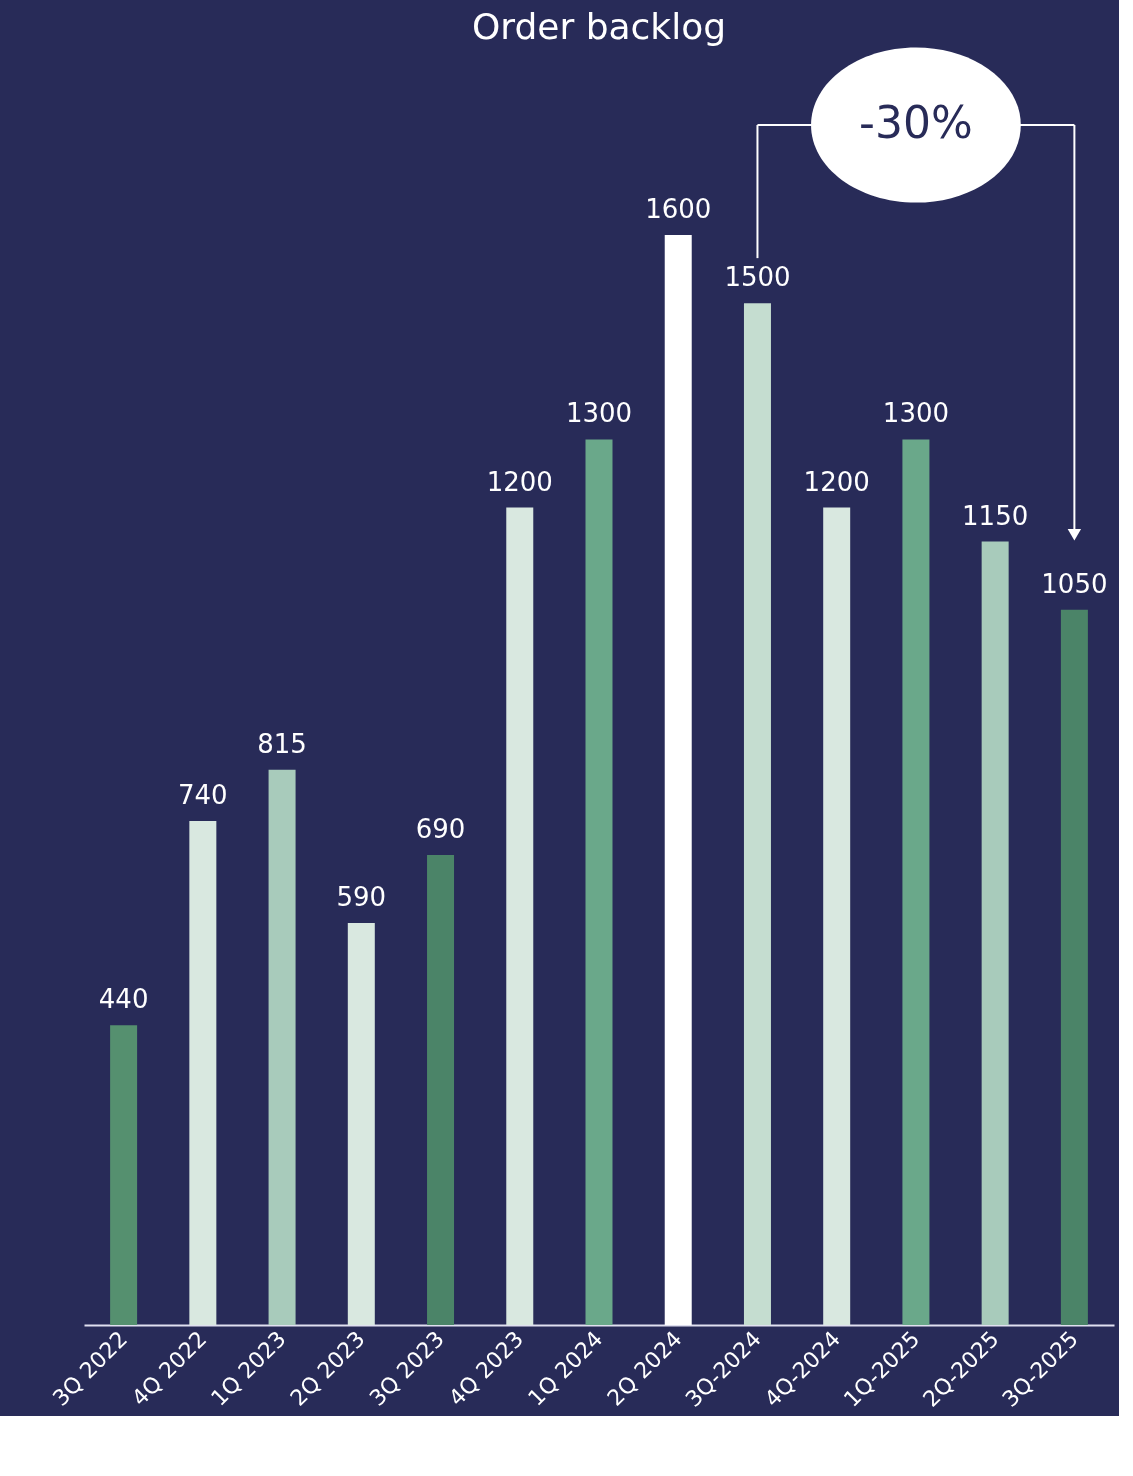 The image size is (1133, 1476). Describe the element at coordinates (599, 27) in the screenshot. I see `chart-title: Order backlog` at that location.